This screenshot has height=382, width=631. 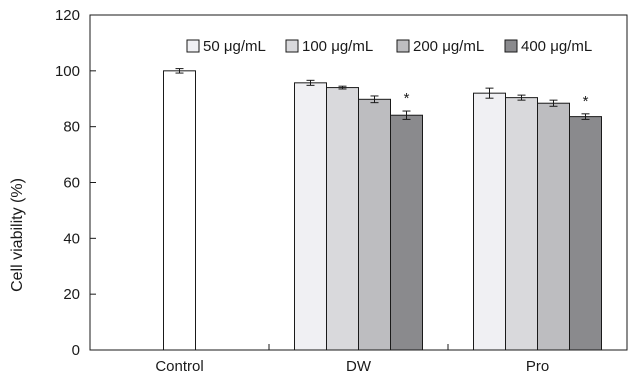 What do you see at coordinates (67, 71) in the screenshot?
I see `y-tick-label: 100` at bounding box center [67, 71].